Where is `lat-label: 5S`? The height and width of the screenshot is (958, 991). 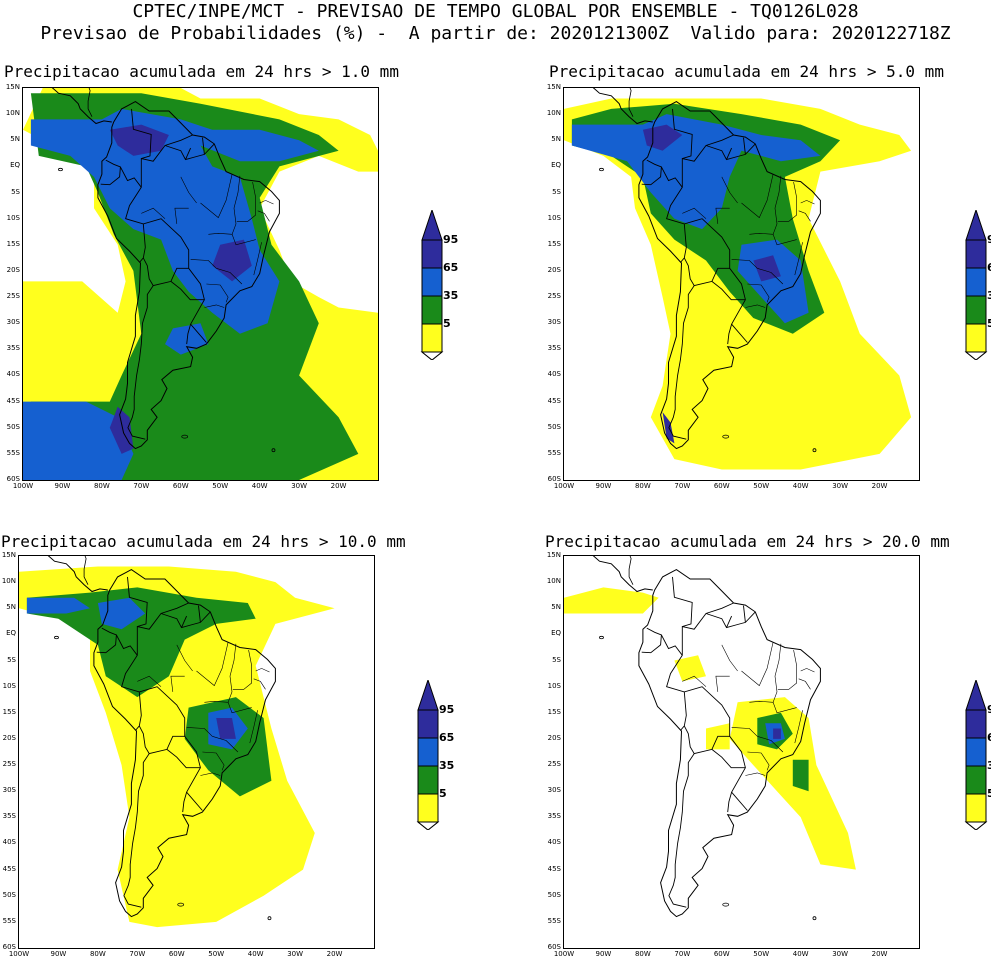 lat-label: 5S is located at coordinates (556, 659).